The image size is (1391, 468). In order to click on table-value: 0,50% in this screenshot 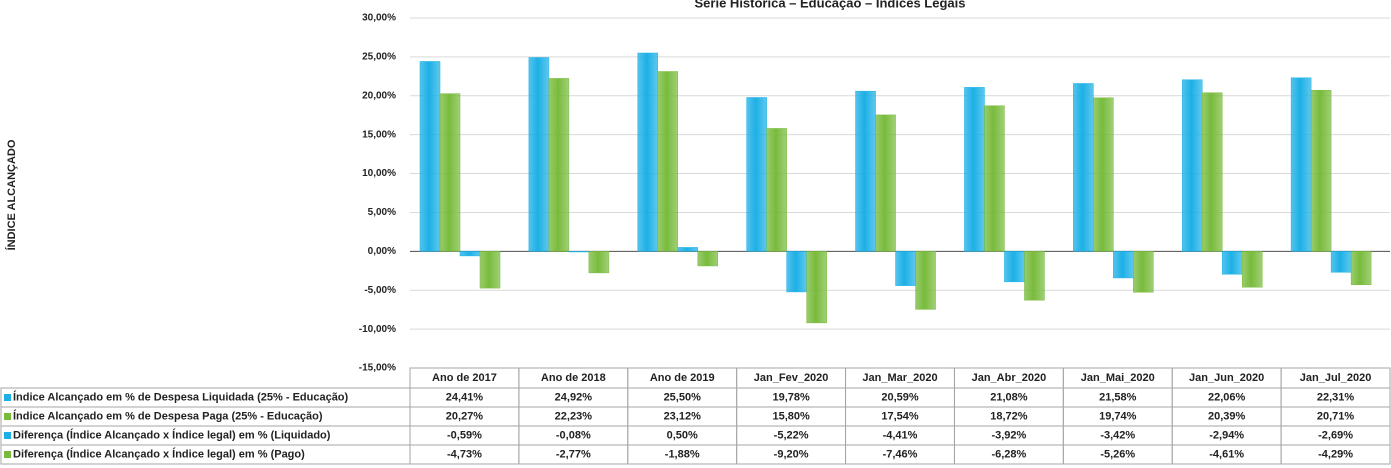, I will do `click(682, 435)`.